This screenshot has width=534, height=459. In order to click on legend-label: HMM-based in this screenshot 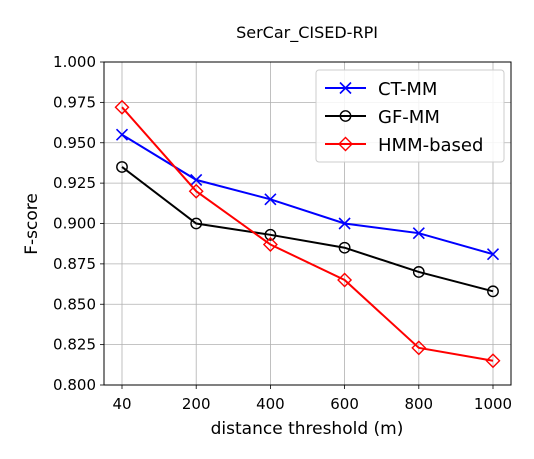, I will do `click(430, 145)`.